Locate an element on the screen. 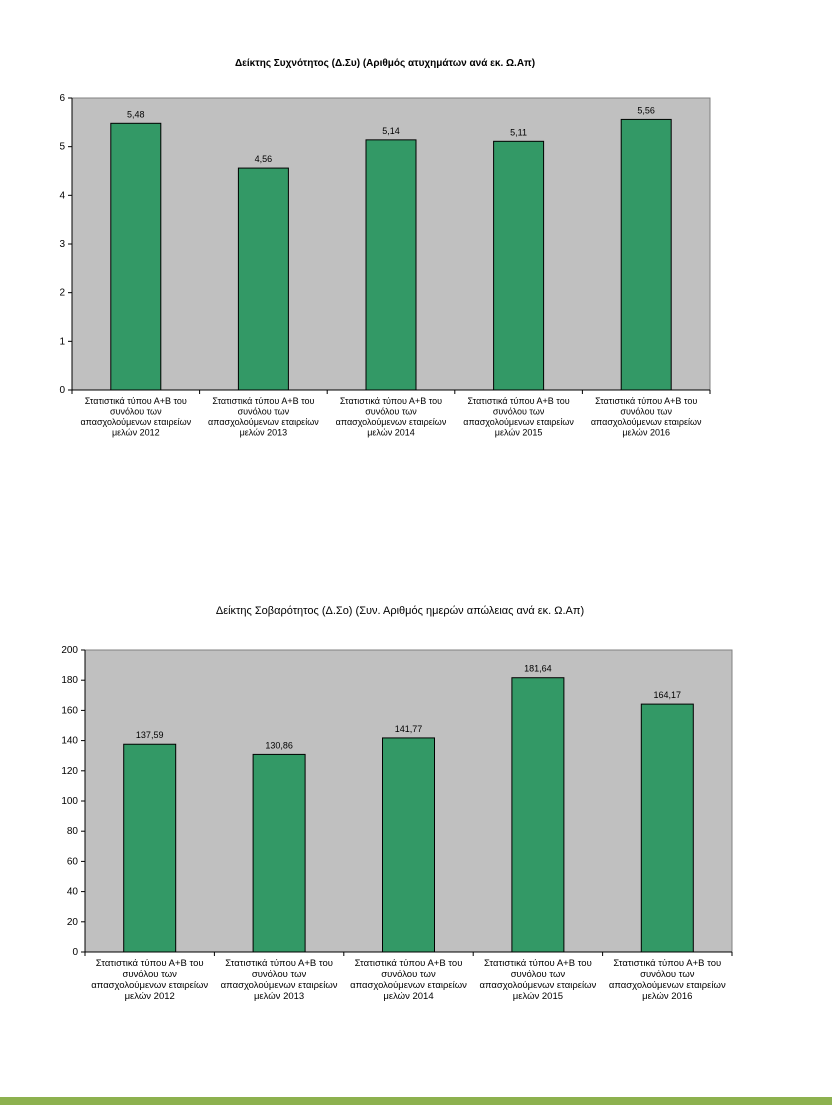 This screenshot has height=1105, width=832. c2-y-tick-label: 80 is located at coordinates (73, 831).